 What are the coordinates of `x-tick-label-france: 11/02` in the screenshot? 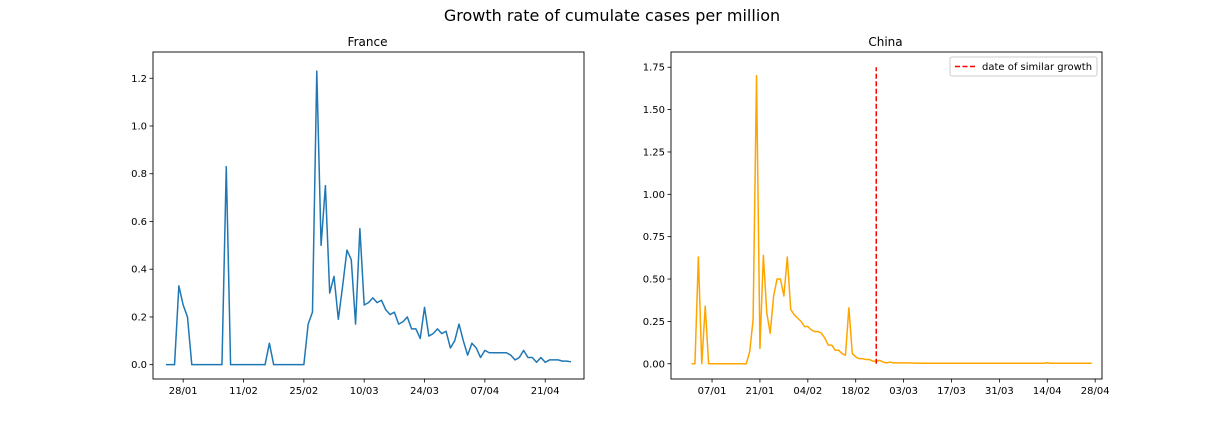 It's located at (243, 391).